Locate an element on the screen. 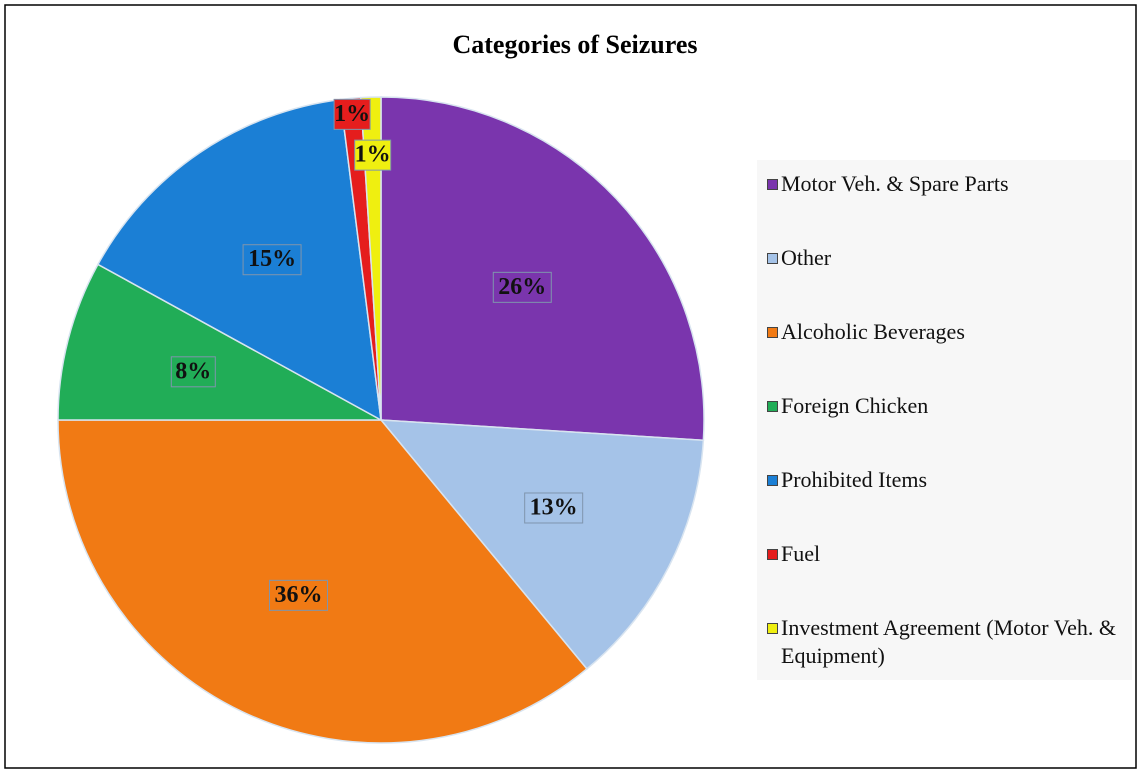 Image resolution: width=1141 pixels, height=773 pixels. legend-label: Fuel is located at coordinates (801, 553).